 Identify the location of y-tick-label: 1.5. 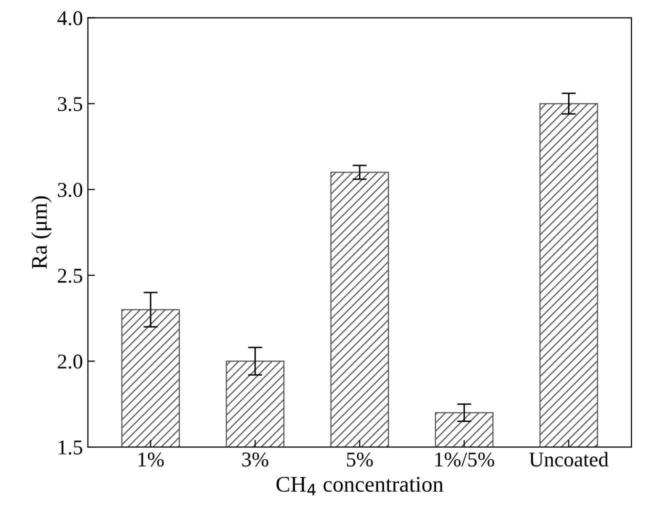
(70, 447).